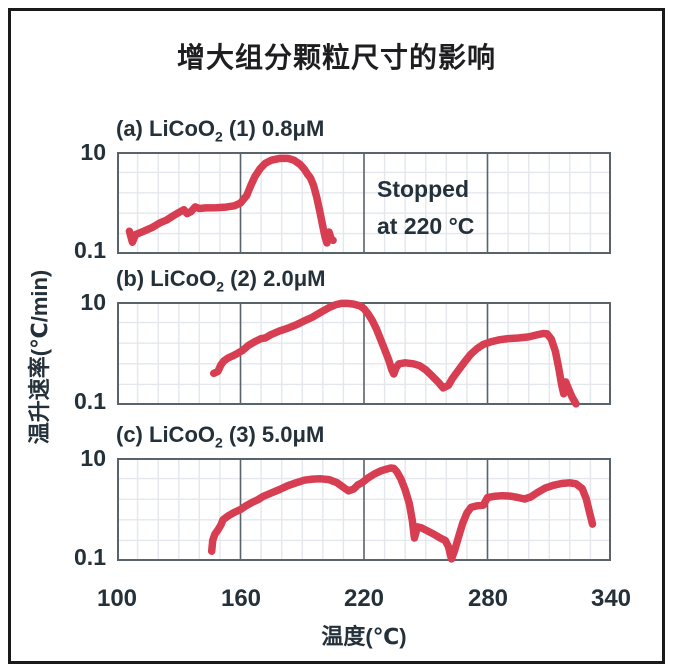 The width and height of the screenshot is (673, 672). I want to click on x-tick-160: 160, so click(241, 598).